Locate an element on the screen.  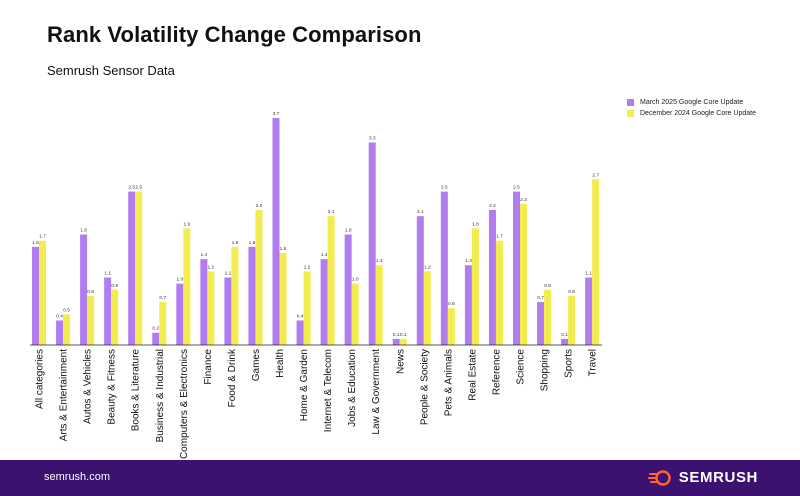
x-tick-label: Reference is located at coordinates (496, 372).